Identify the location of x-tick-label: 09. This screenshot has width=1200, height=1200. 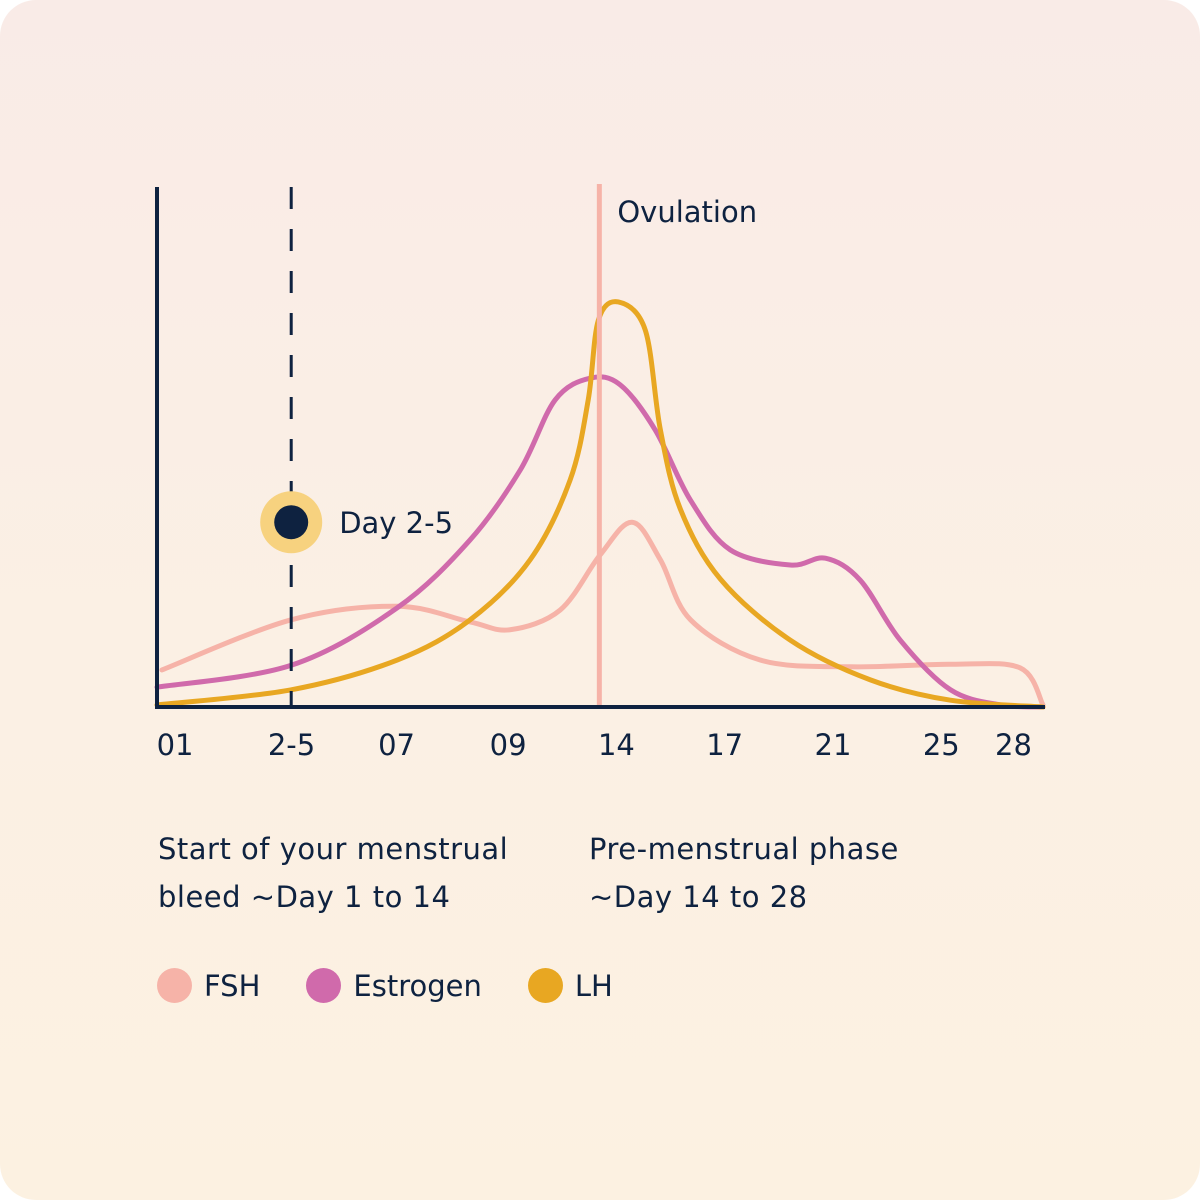
(508, 745).